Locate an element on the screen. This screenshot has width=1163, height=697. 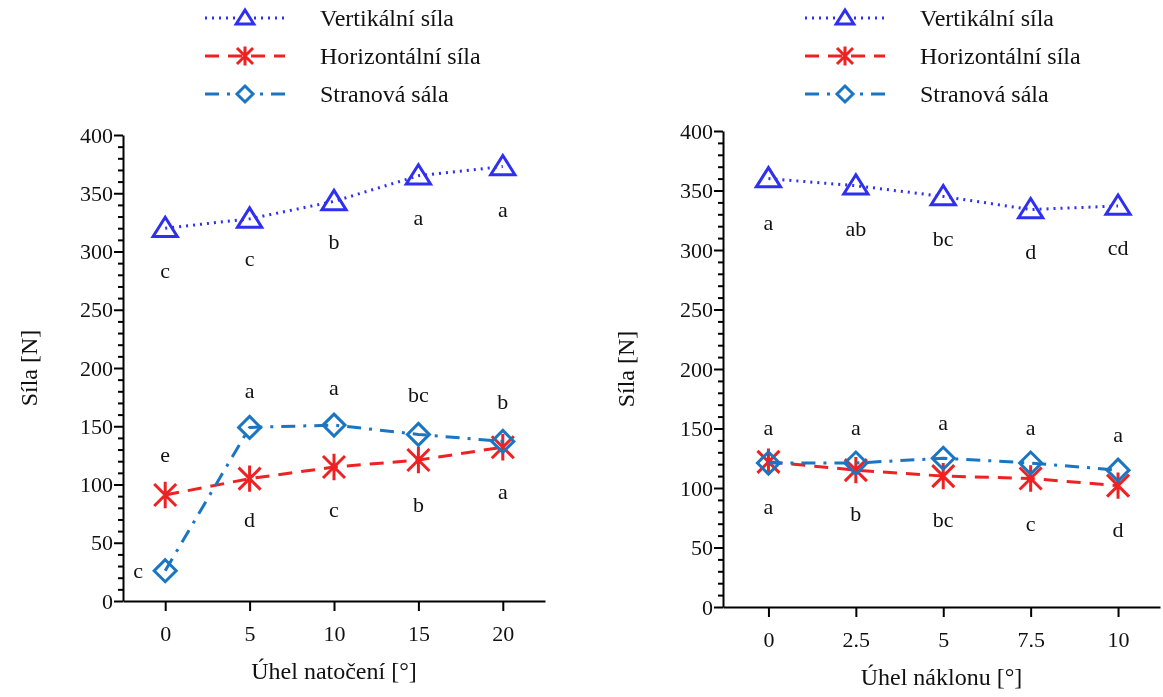
x-tick-label: 20 is located at coordinates (503, 633).